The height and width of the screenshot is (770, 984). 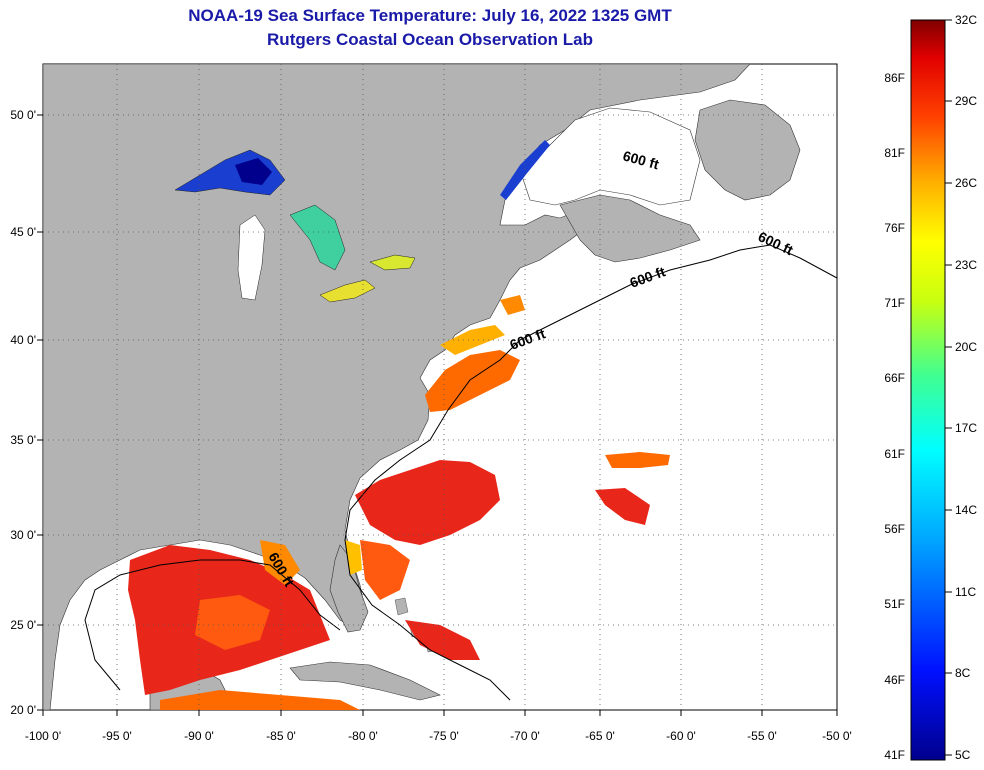 I want to click on lake-superior-center, so click(x=253, y=171).